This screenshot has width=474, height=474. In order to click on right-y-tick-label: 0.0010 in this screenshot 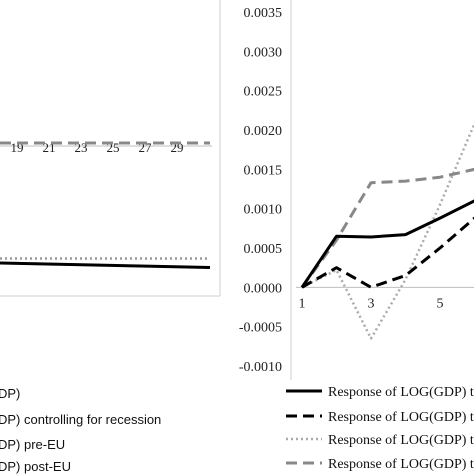, I will do `click(263, 210)`.